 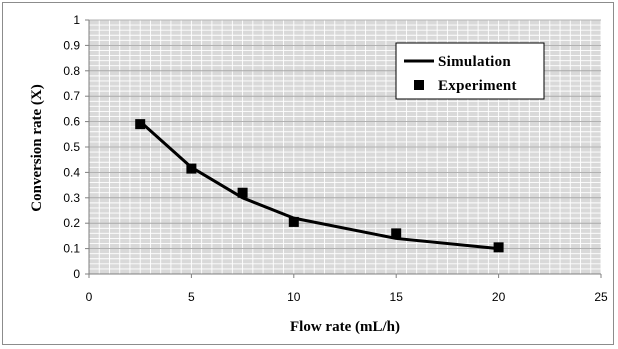 I want to click on x-tick-label: 0, so click(x=89, y=297).